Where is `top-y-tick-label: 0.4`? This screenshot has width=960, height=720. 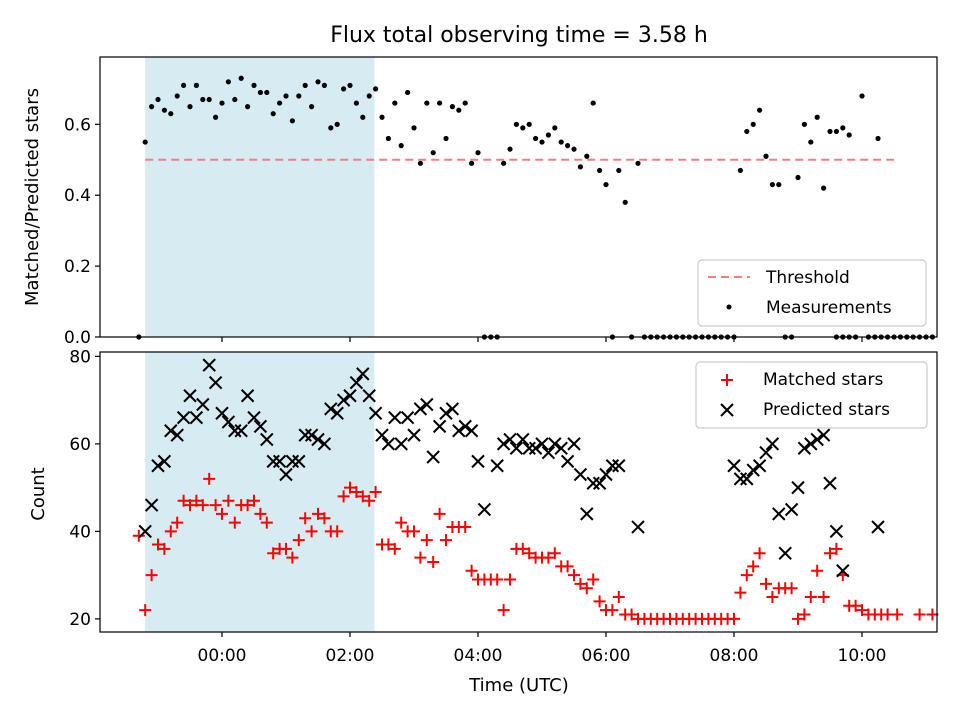 top-y-tick-label: 0.4 is located at coordinates (77, 196).